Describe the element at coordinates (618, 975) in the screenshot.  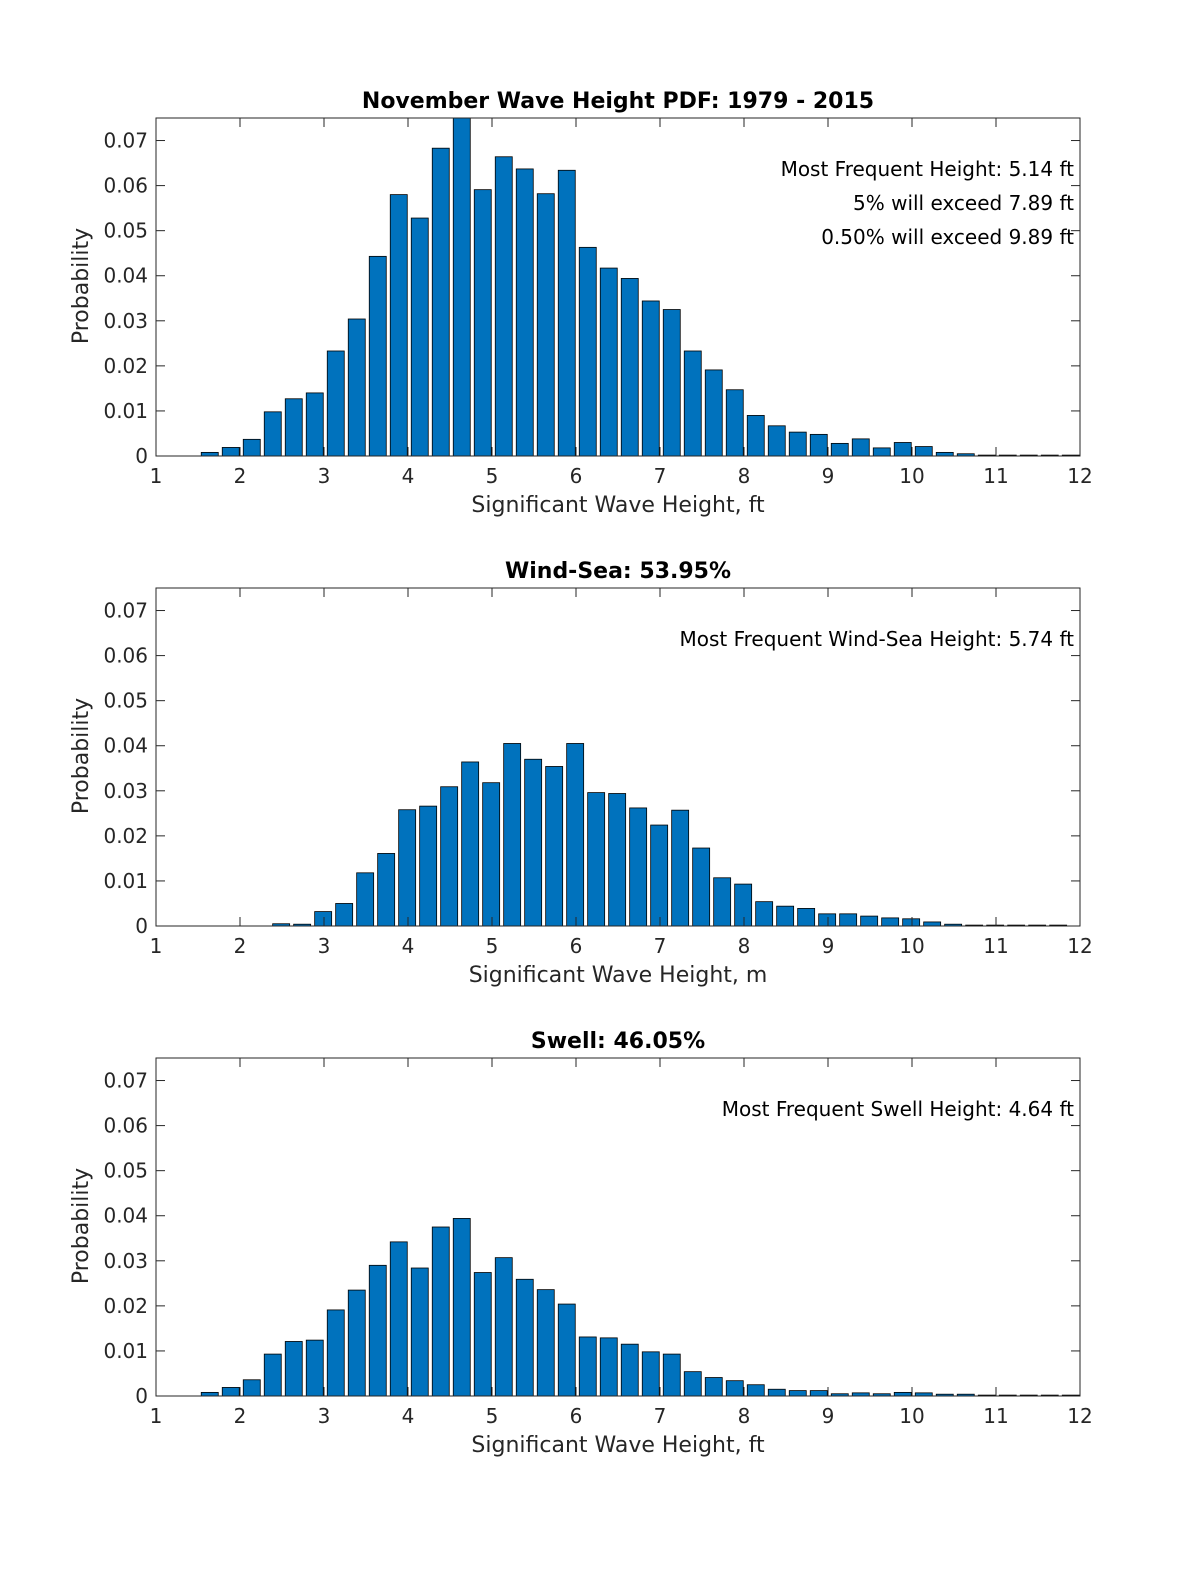
I see `x-axis-label: Significant Wave Height, m` at that location.